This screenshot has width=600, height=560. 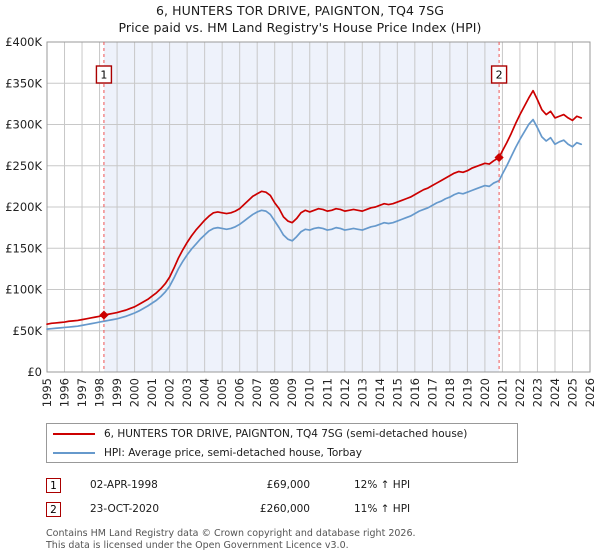 What do you see at coordinates (537, 392) in the screenshot?
I see `x-axis-tick-label: 2023` at bounding box center [537, 392].